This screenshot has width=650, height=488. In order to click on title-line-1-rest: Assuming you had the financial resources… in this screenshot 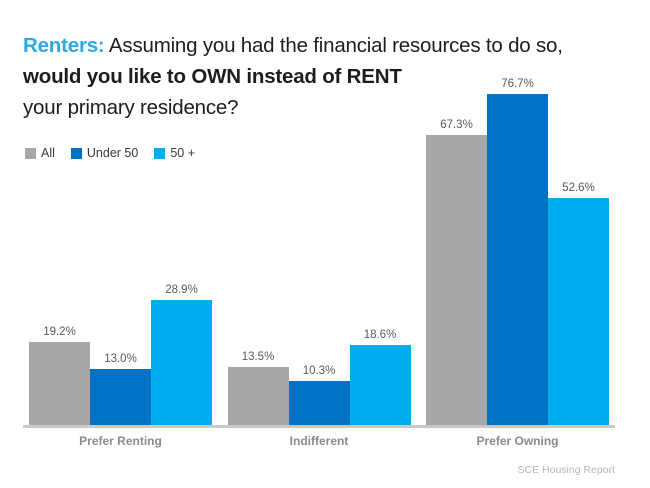, I will do `click(333, 45)`.